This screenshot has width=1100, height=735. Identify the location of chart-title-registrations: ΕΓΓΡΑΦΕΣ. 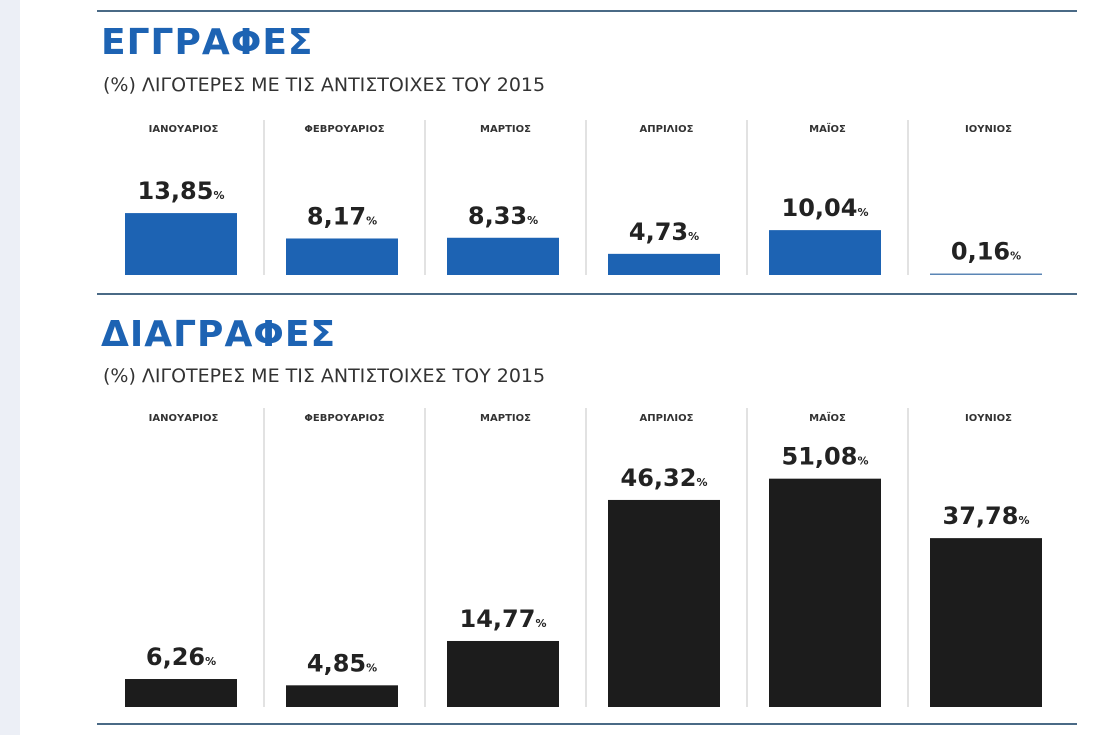
(207, 42).